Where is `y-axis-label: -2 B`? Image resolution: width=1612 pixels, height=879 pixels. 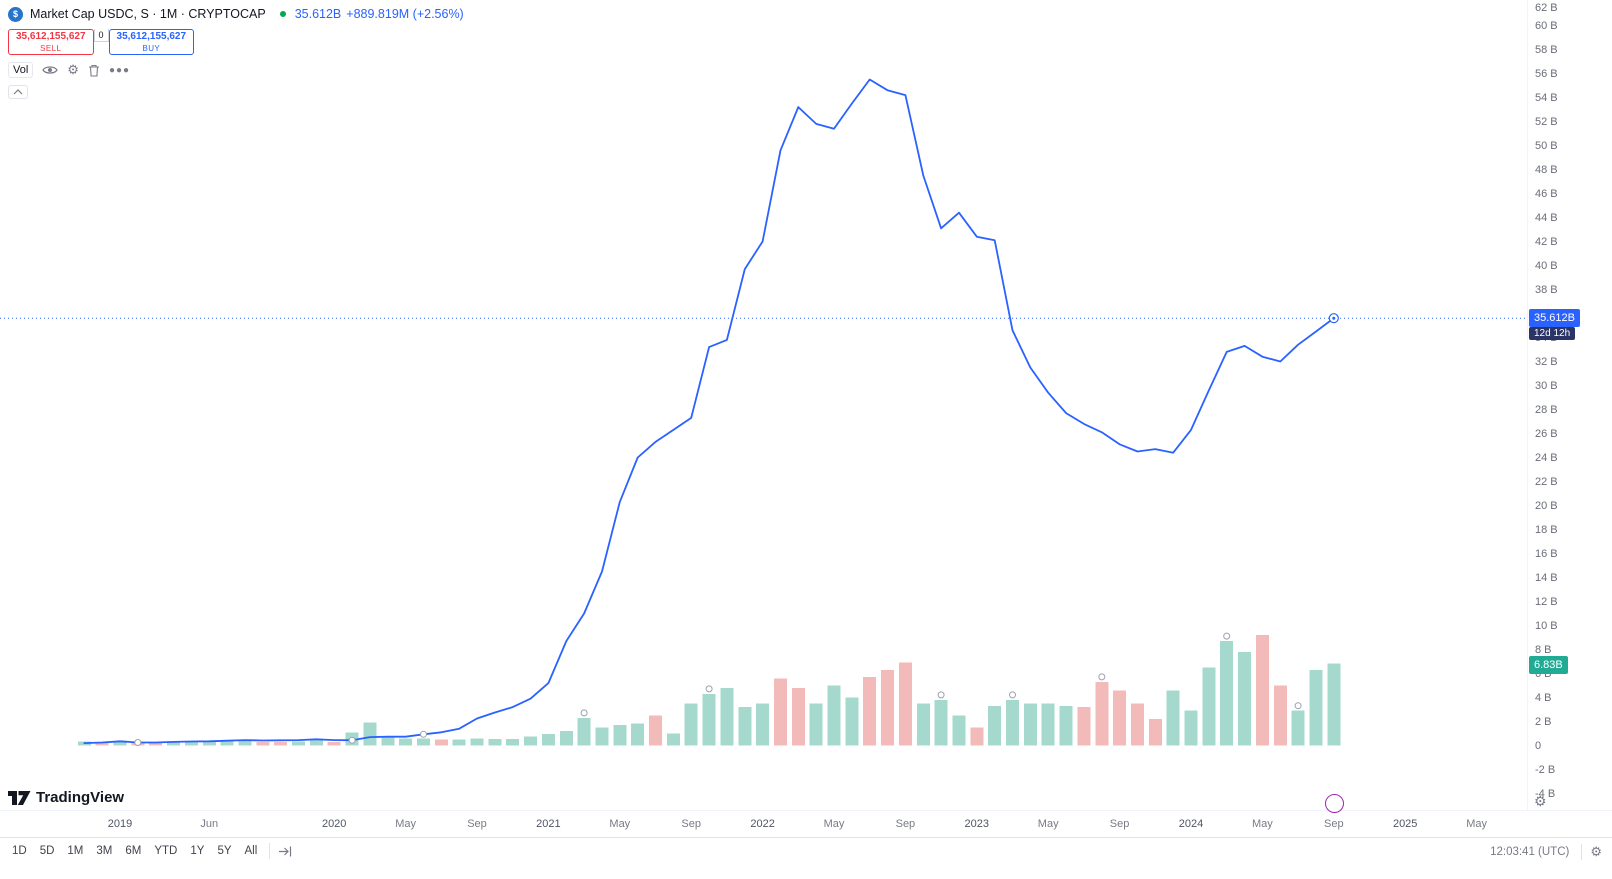 y-axis-label: -2 B is located at coordinates (1545, 769).